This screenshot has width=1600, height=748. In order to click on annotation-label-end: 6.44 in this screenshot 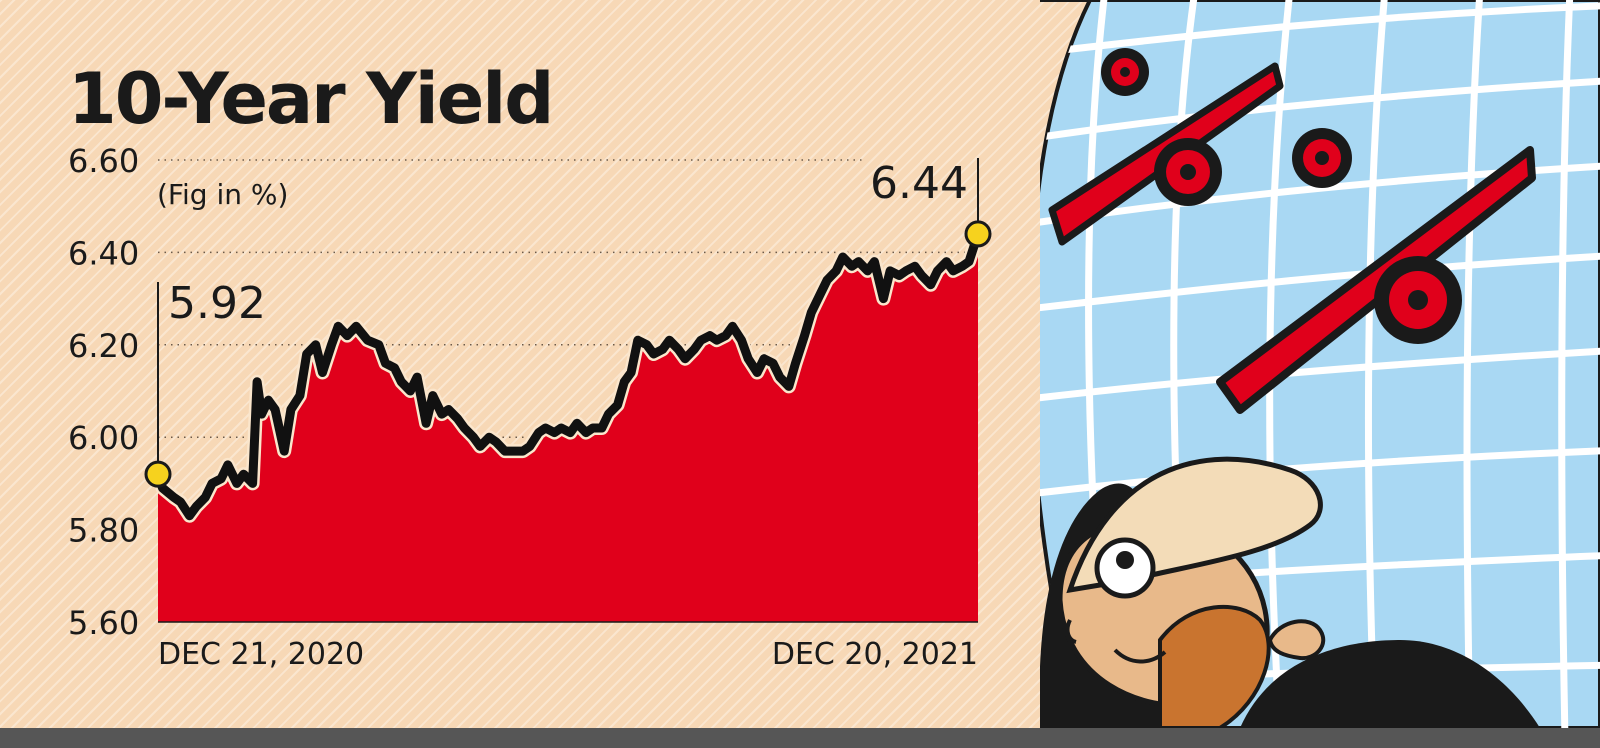, I will do `click(919, 183)`.